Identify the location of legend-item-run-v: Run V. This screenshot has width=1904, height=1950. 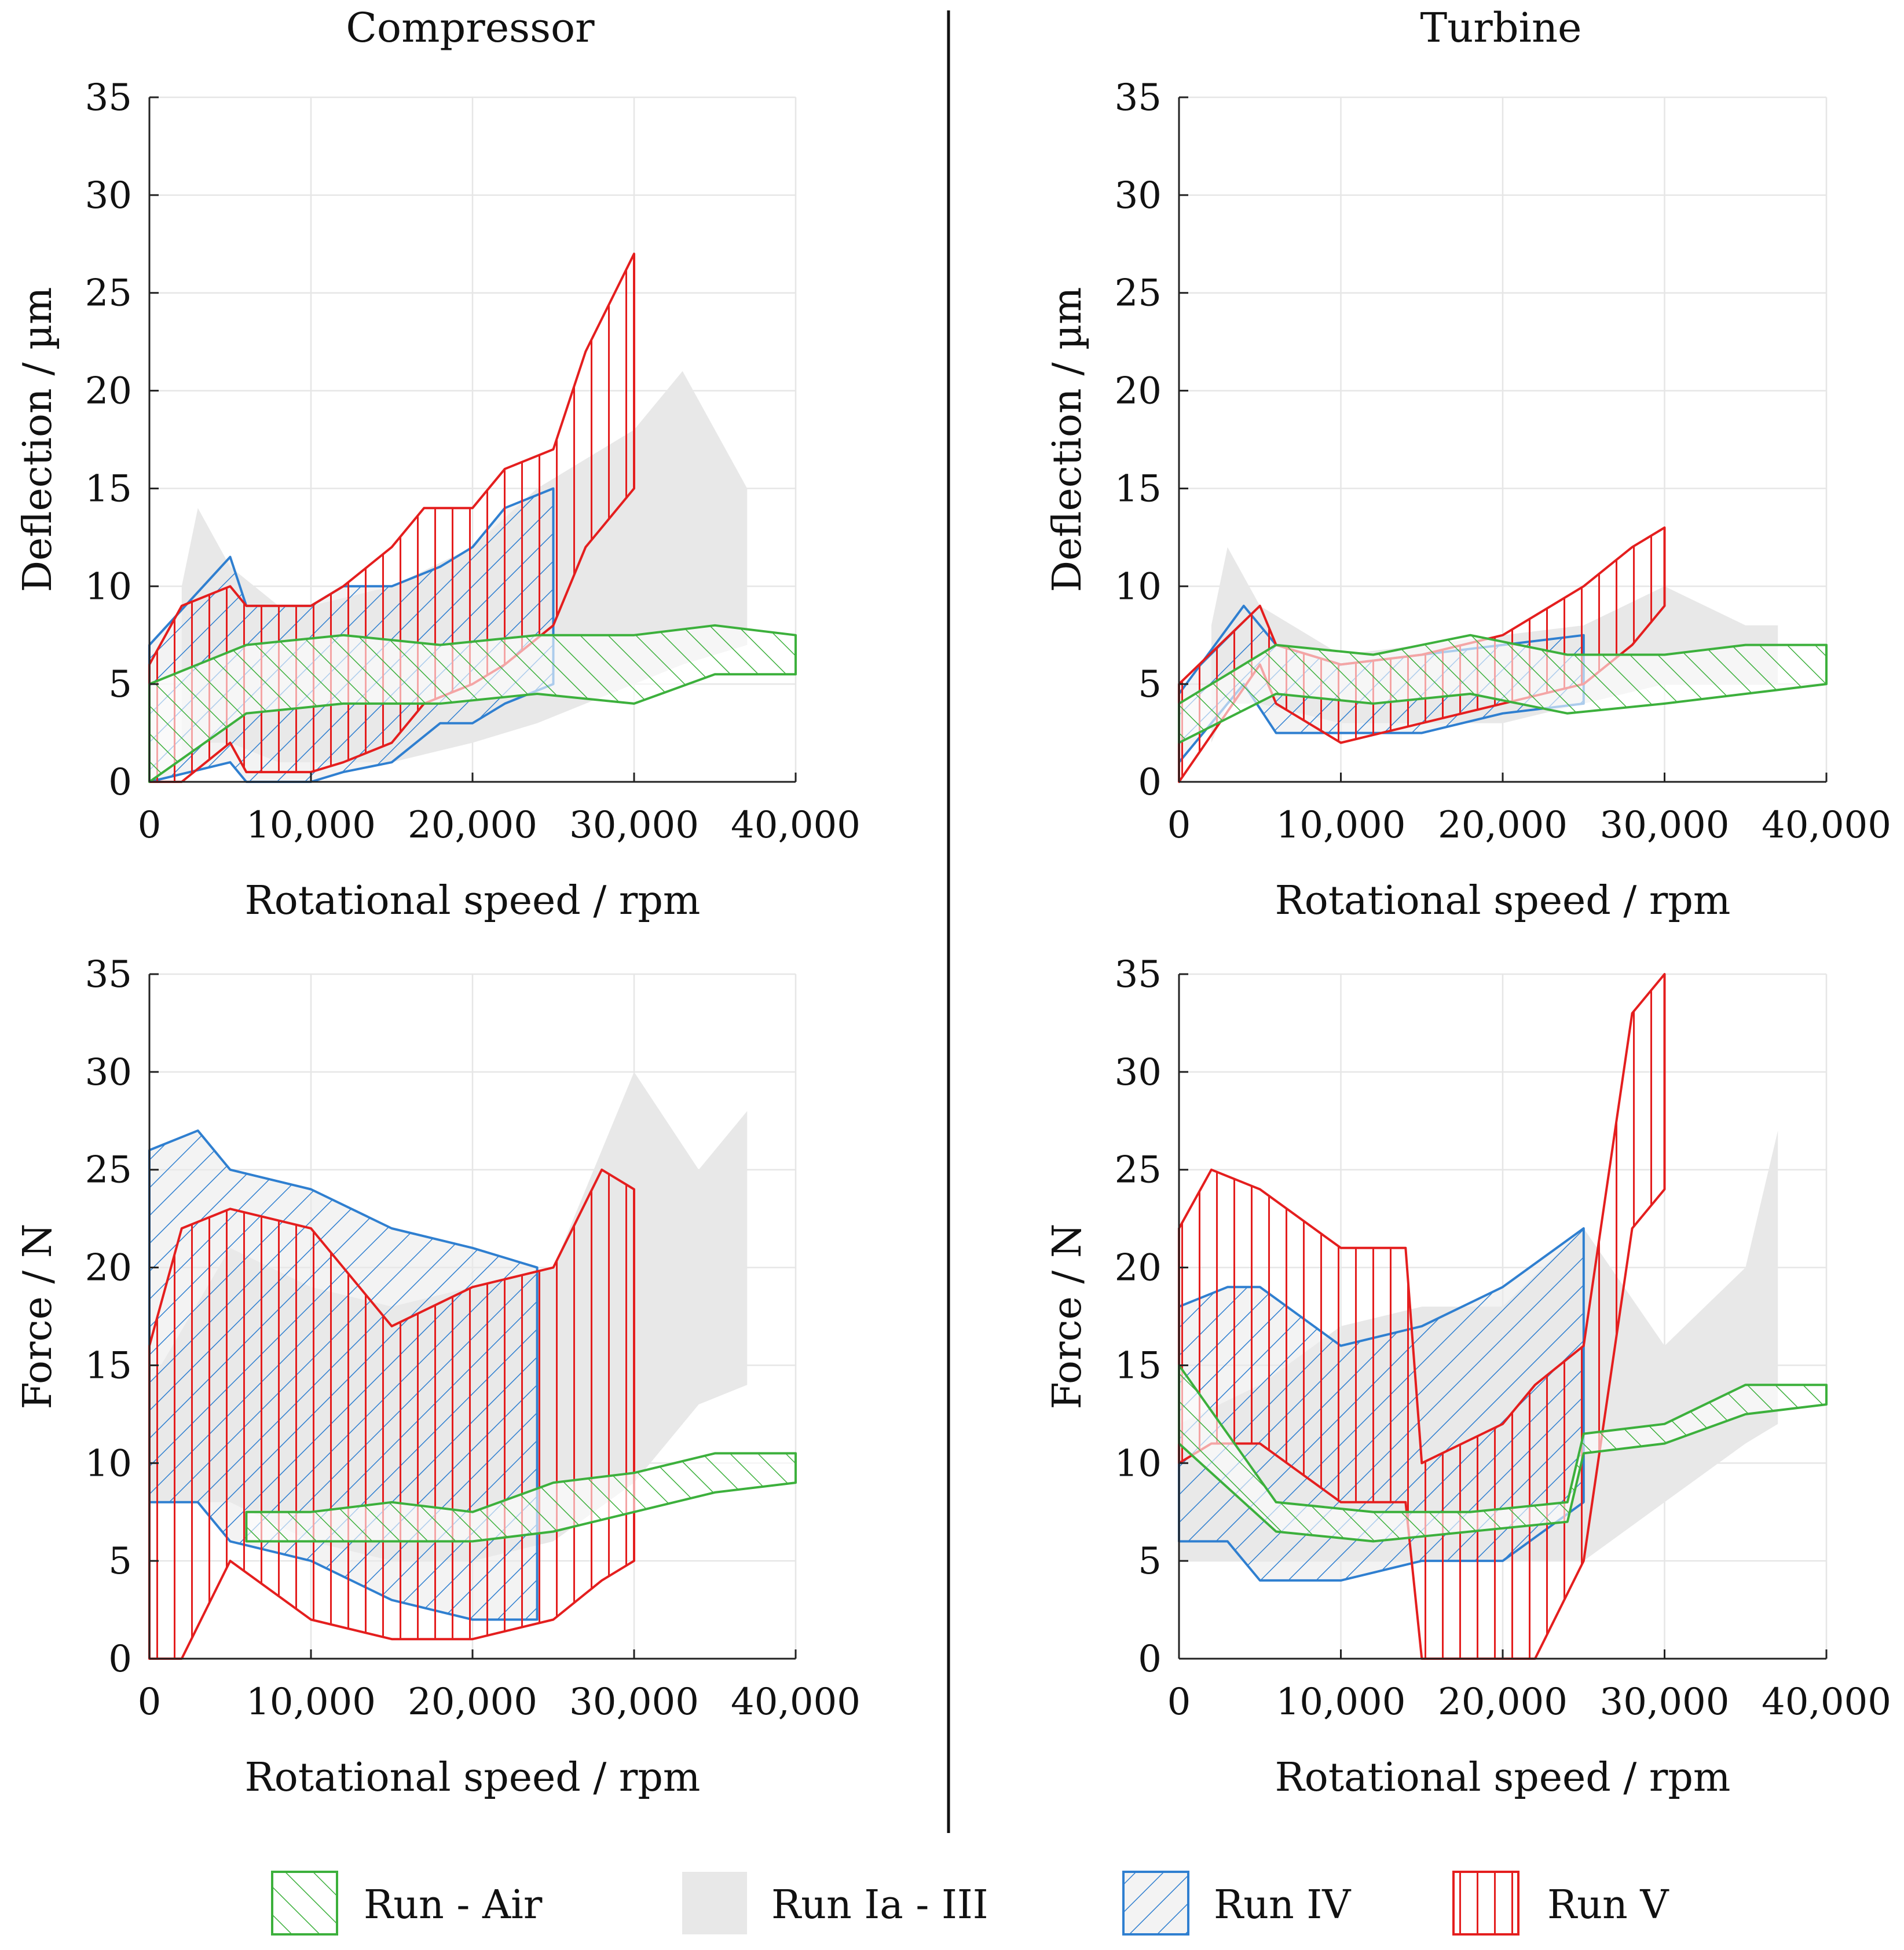
(1560, 1903).